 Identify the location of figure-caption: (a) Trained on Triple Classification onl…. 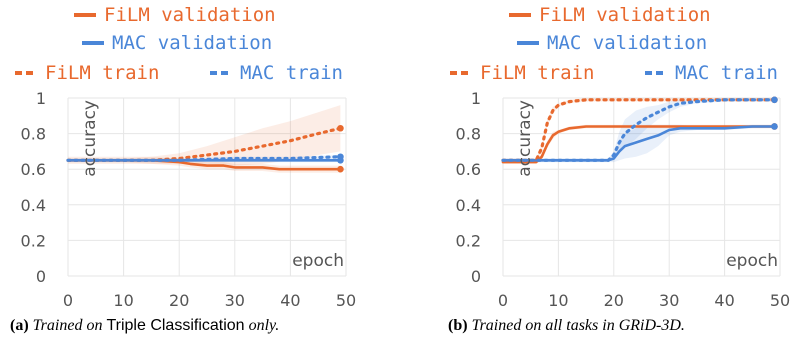
(144, 325).